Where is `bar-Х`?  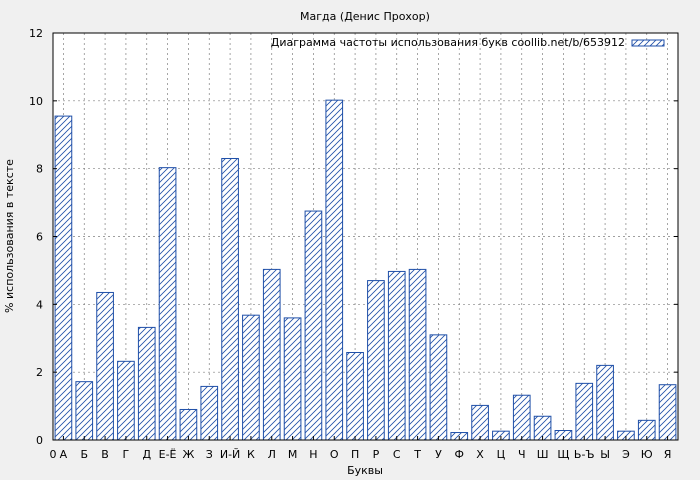 bar-Х is located at coordinates (480, 422).